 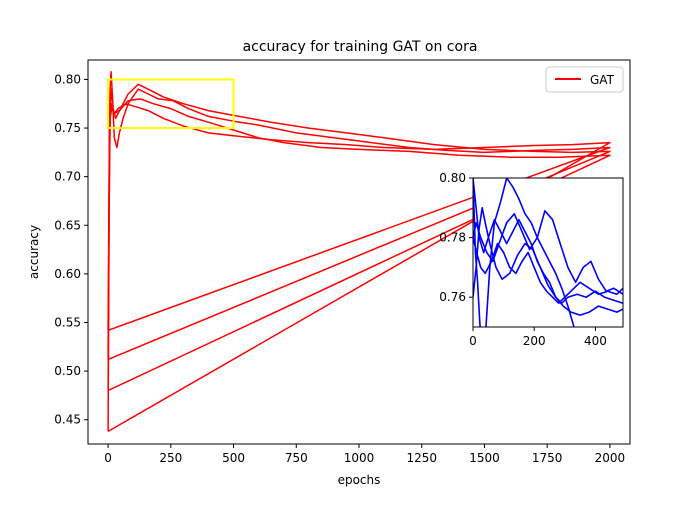 What do you see at coordinates (534, 341) in the screenshot?
I see `inset-x-tick-label: 200` at bounding box center [534, 341].